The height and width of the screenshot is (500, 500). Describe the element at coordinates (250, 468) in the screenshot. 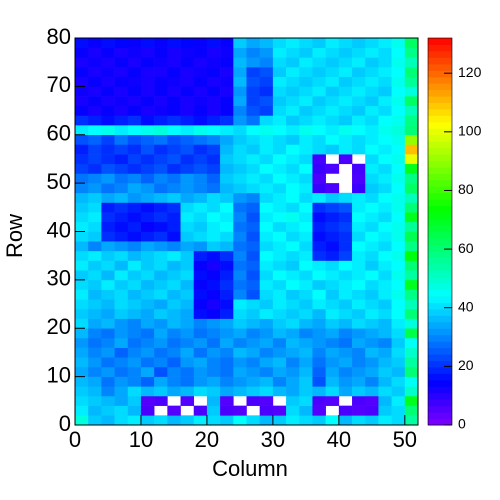

I see `x-axis-label: Column` at that location.